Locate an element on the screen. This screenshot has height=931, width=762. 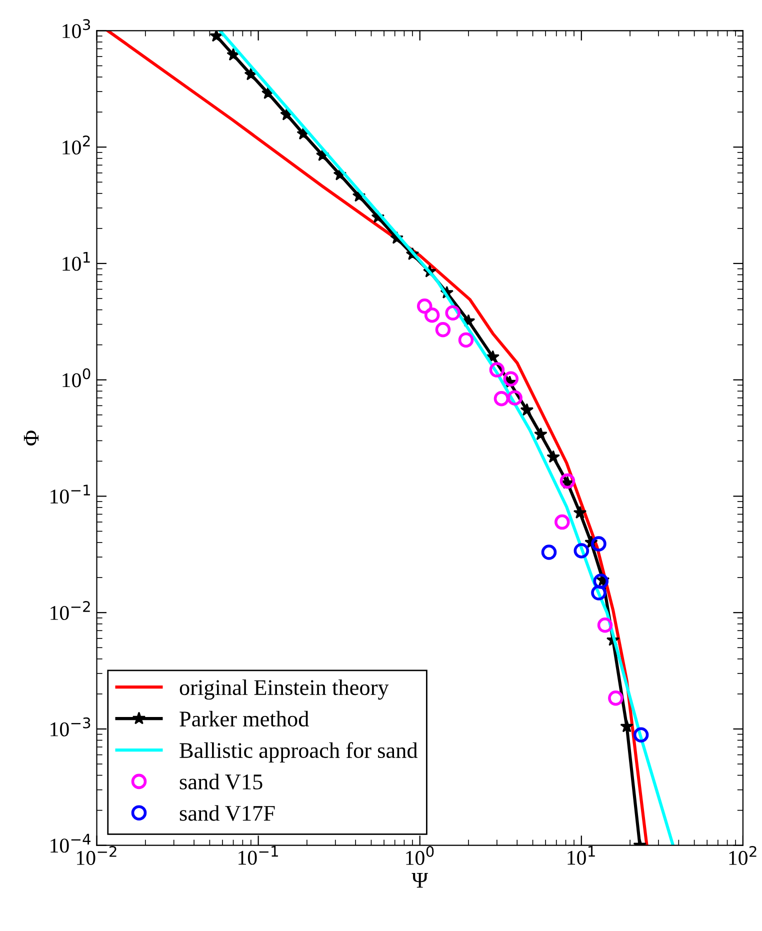
x-axis-title: Ψ is located at coordinates (420, 880).